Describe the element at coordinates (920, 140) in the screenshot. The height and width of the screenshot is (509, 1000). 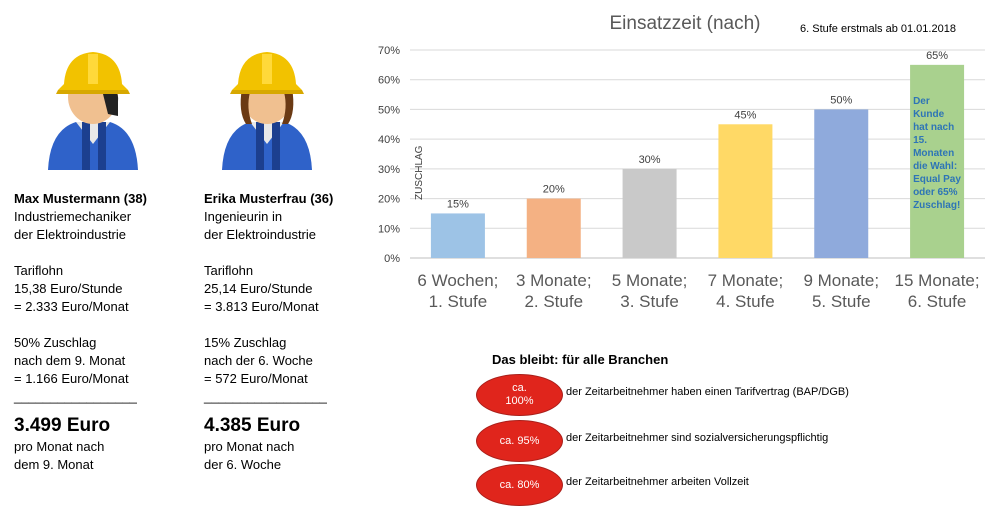
I see `annotation-line: 15.` at that location.